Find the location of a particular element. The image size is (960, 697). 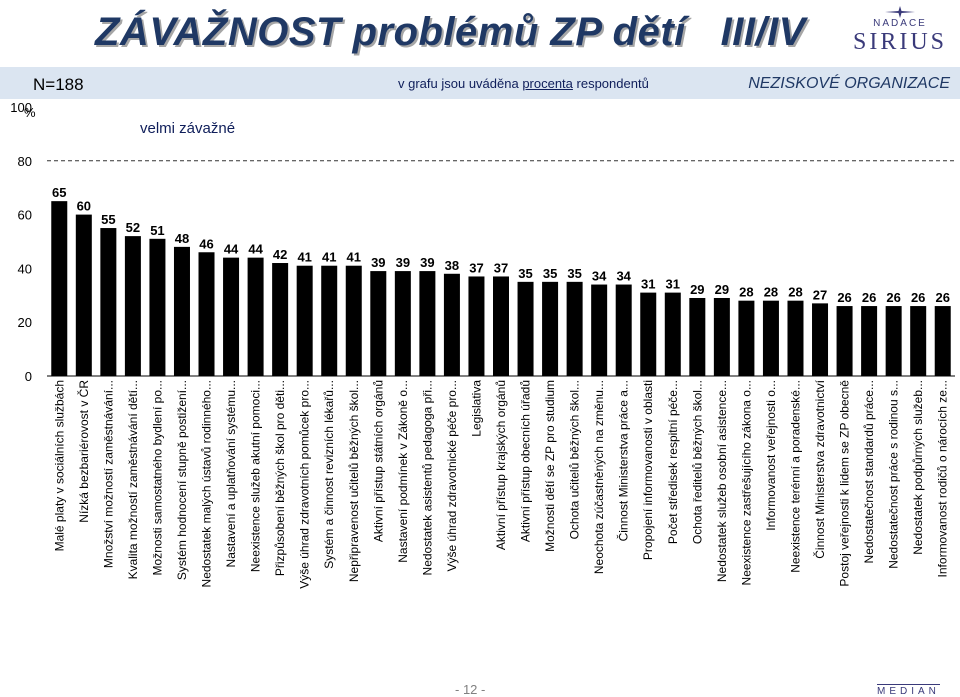

data-label: 55 is located at coordinates (108, 219).